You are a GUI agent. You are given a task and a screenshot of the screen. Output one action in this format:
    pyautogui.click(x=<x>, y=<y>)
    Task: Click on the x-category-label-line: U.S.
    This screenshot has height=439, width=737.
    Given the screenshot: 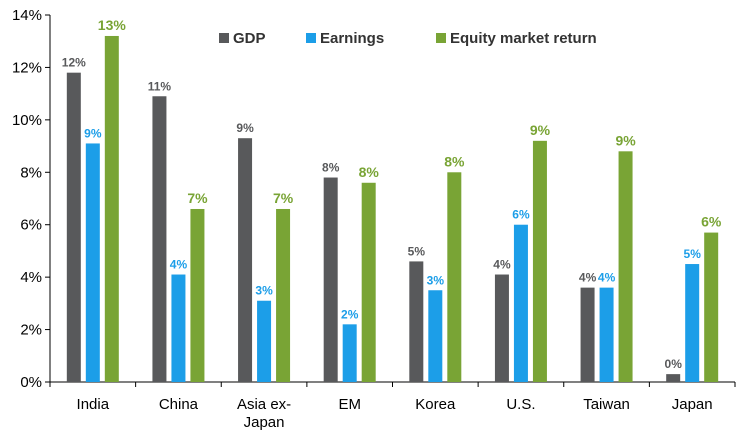 What is the action you would take?
    pyautogui.click(x=520, y=404)
    